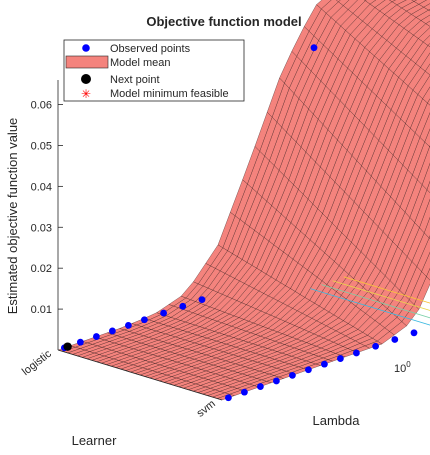 The width and height of the screenshot is (430, 455). Describe the element at coordinates (12, 216) in the screenshot. I see `z-axis-label: Estimated objective function value` at that location.